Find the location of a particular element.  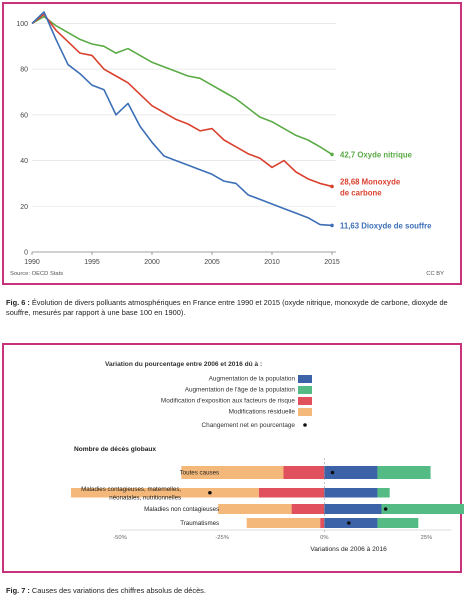

x-tick-label: 2015 is located at coordinates (332, 262).